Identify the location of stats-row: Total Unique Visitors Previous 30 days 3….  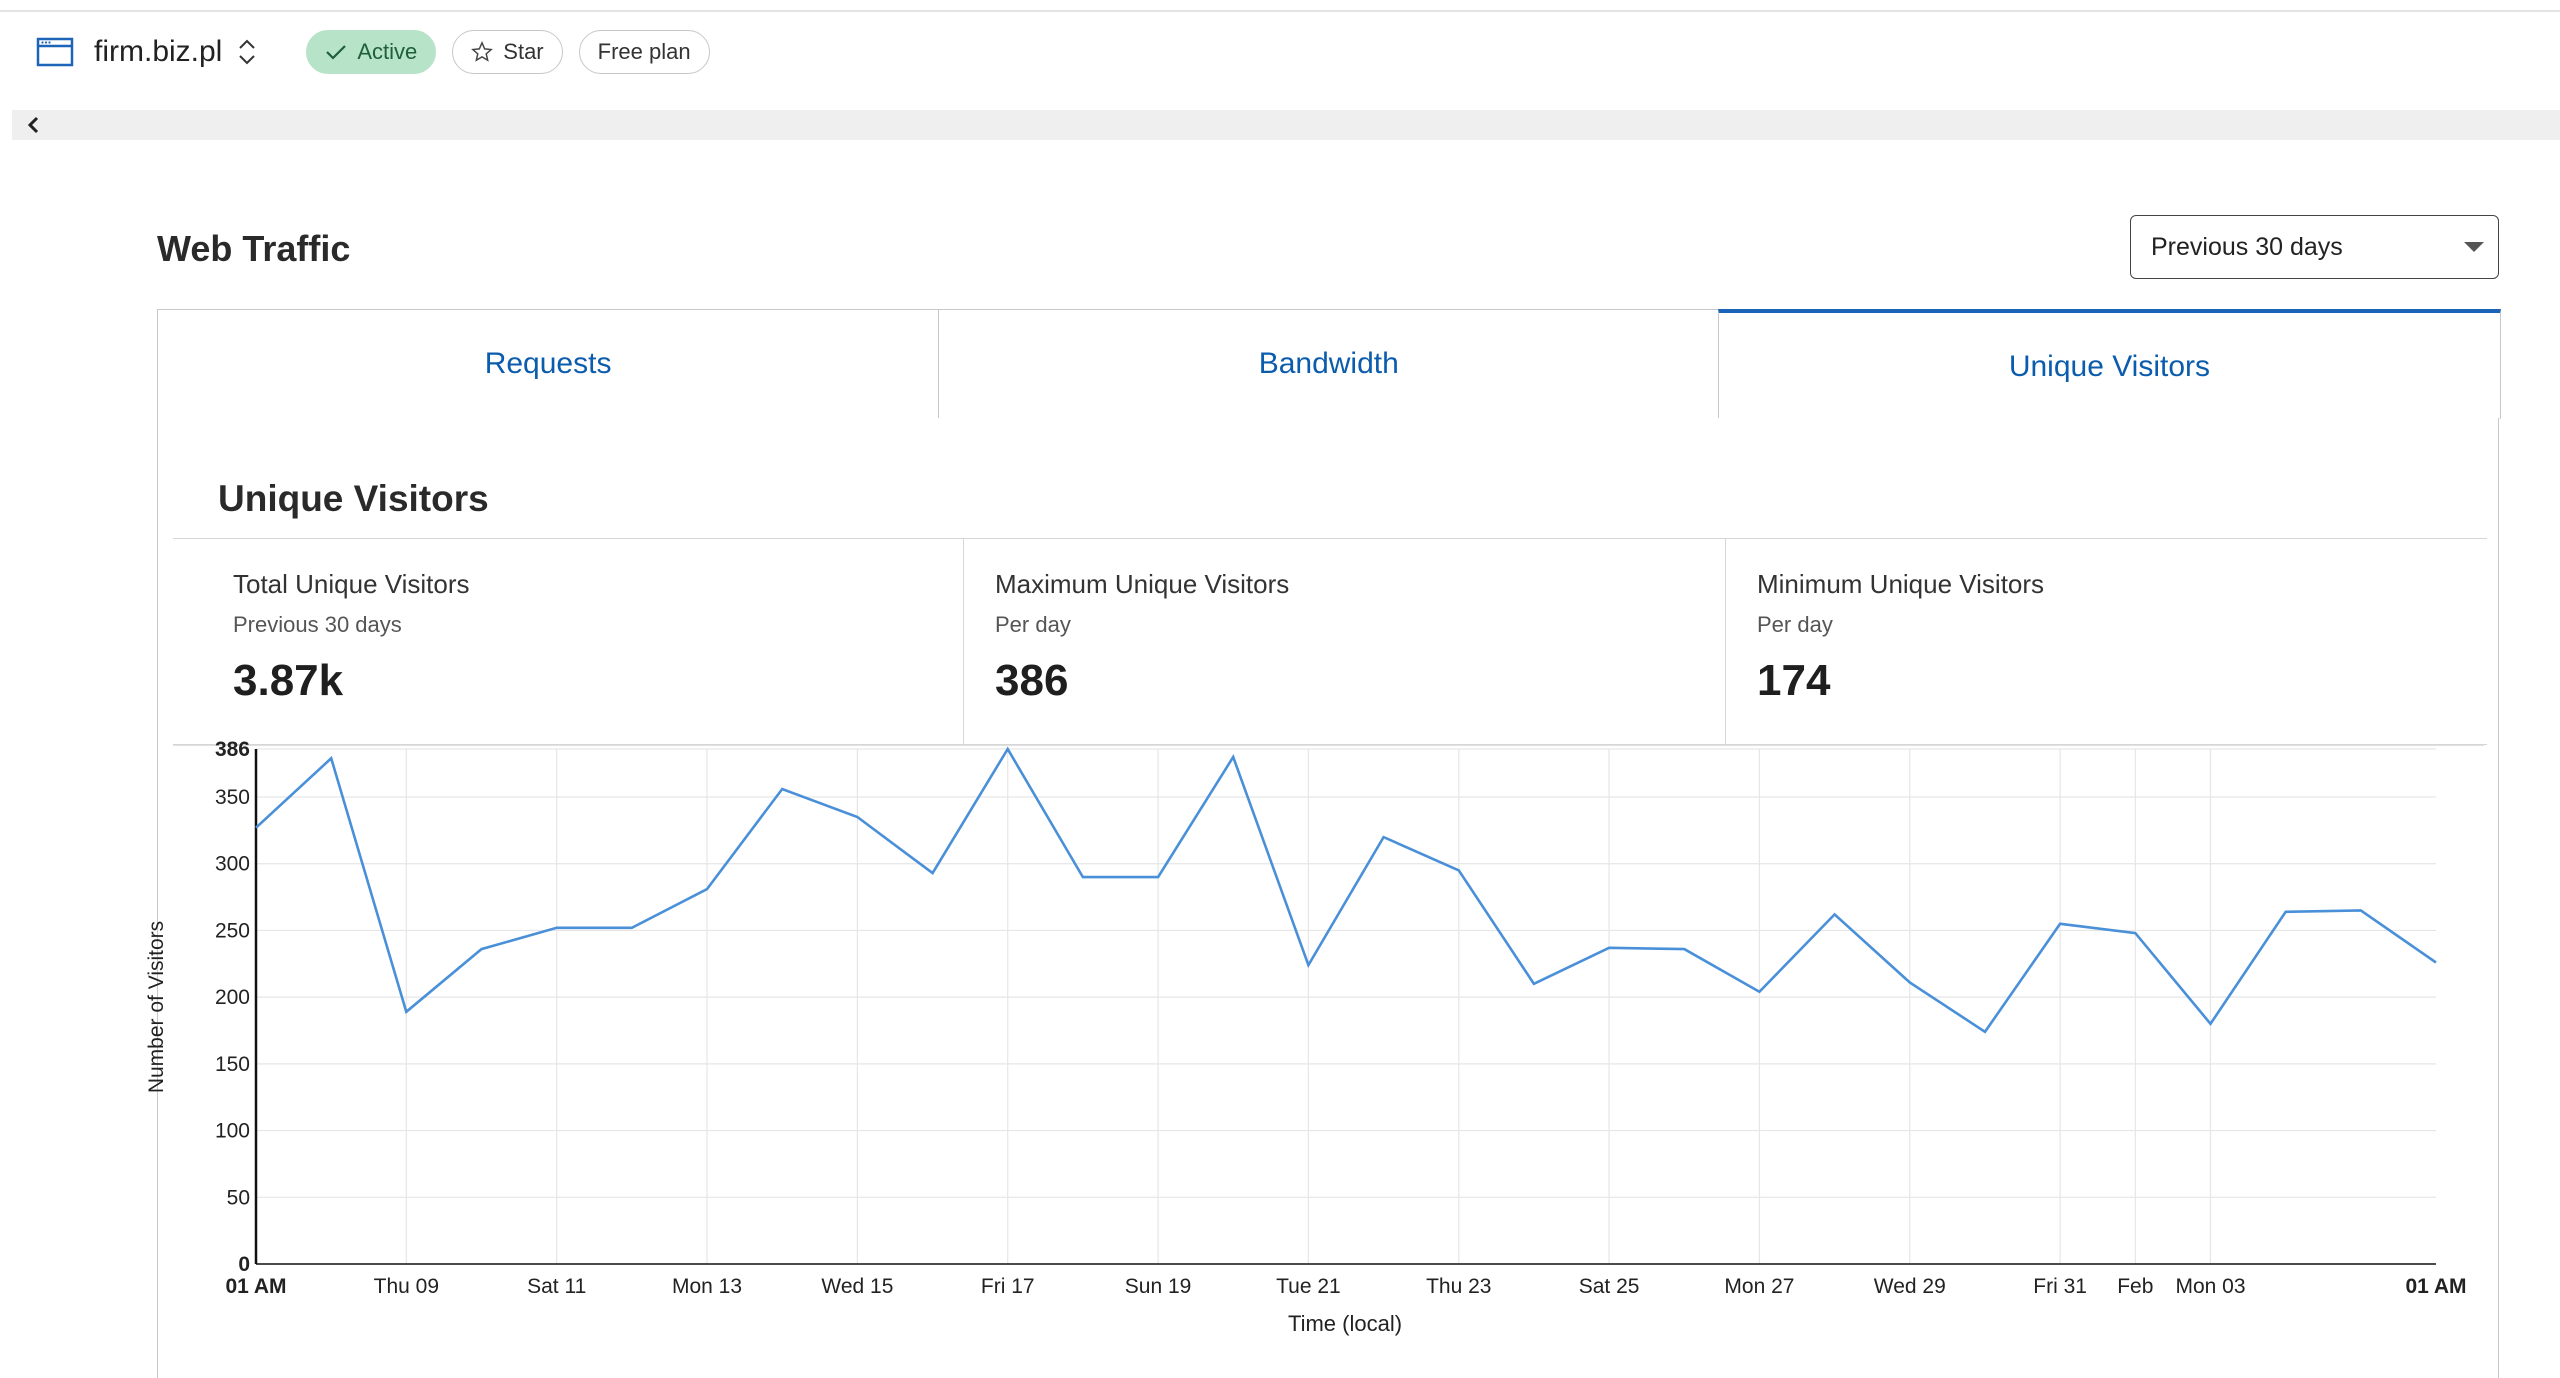
(1330, 641).